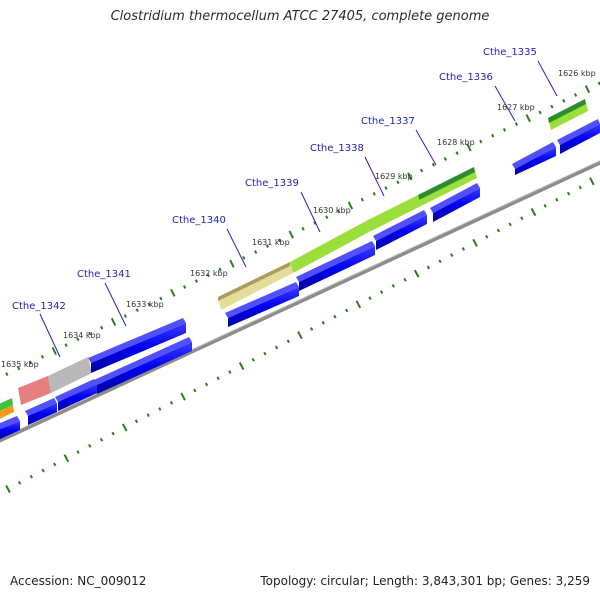  Describe the element at coordinates (388, 121) in the screenshot. I see `gene-label-cthe-1337: Cthe_1337` at that location.